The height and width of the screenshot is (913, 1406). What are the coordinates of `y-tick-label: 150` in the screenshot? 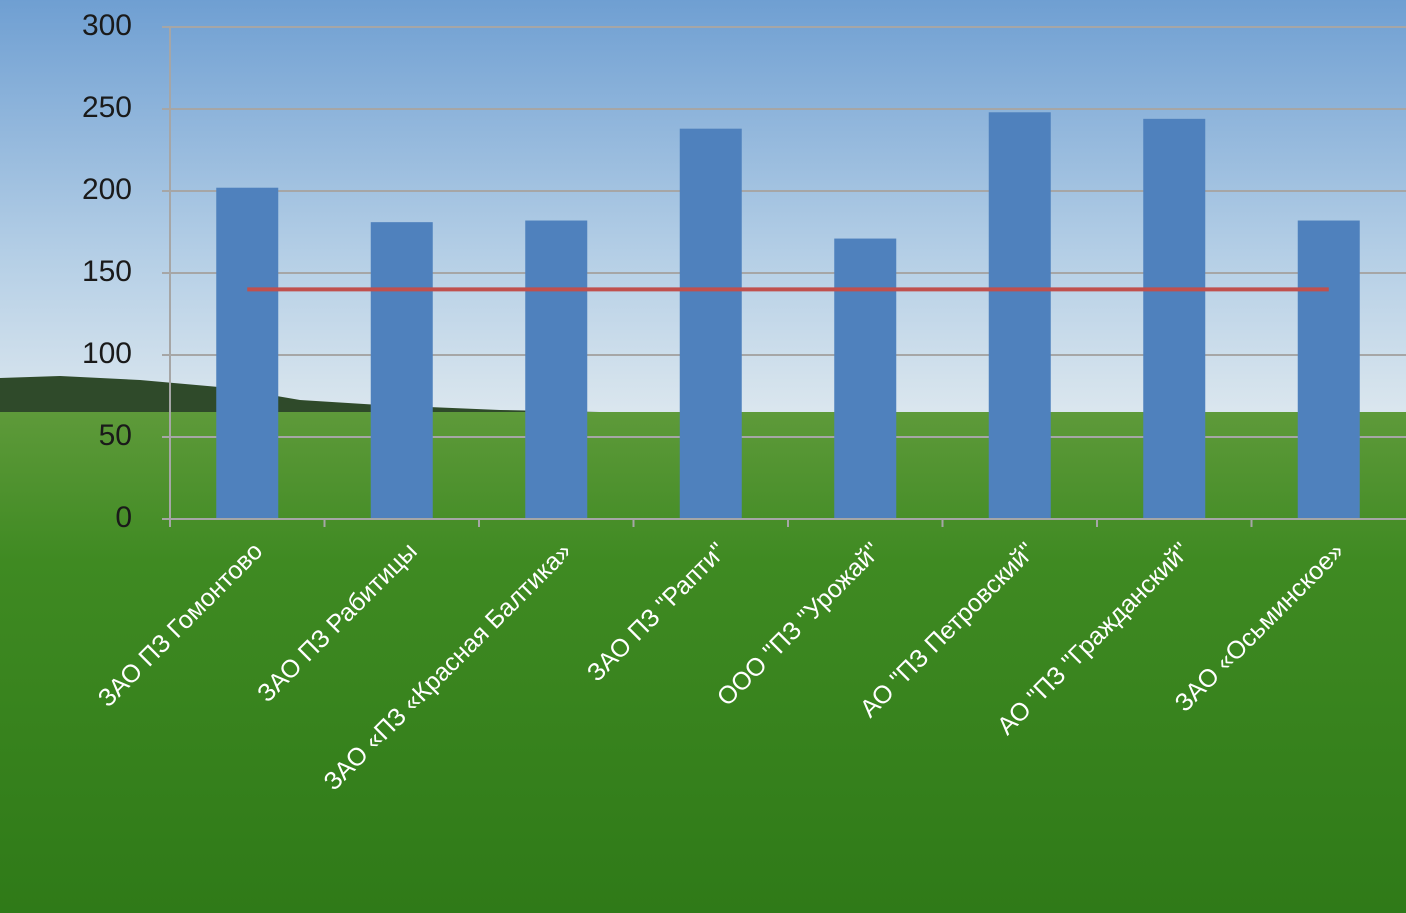 It's located at (107, 271).